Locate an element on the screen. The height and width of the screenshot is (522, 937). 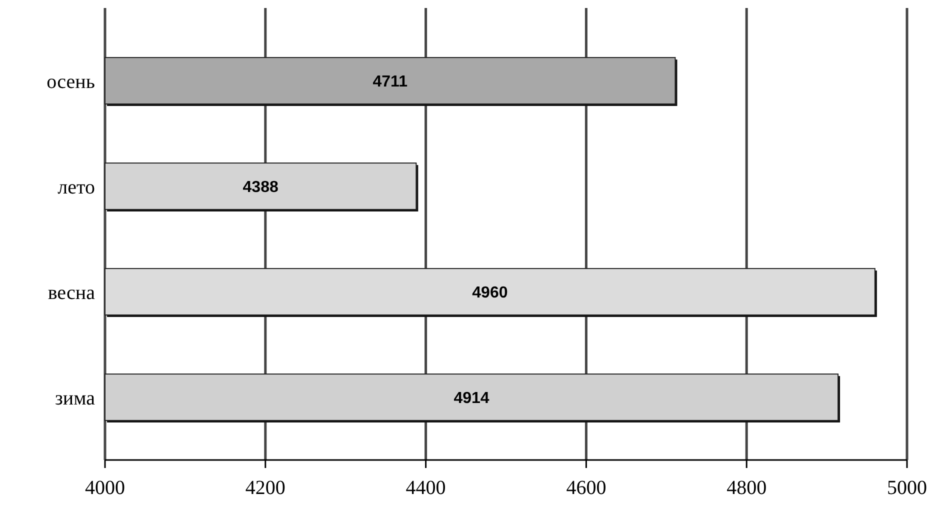
x-tick-label: 4200 is located at coordinates (265, 488).